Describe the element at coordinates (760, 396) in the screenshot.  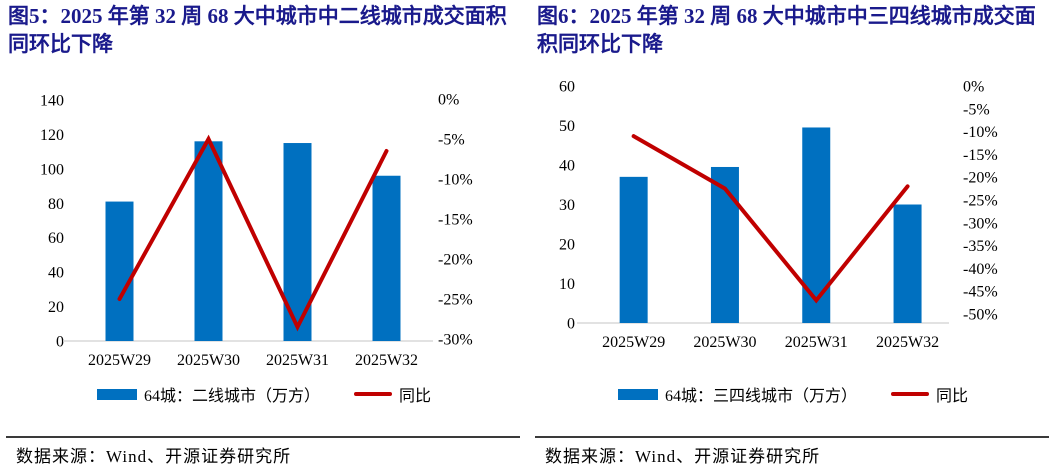
I see `legend-bar-label: 64城：三四线城市（万方）` at that location.